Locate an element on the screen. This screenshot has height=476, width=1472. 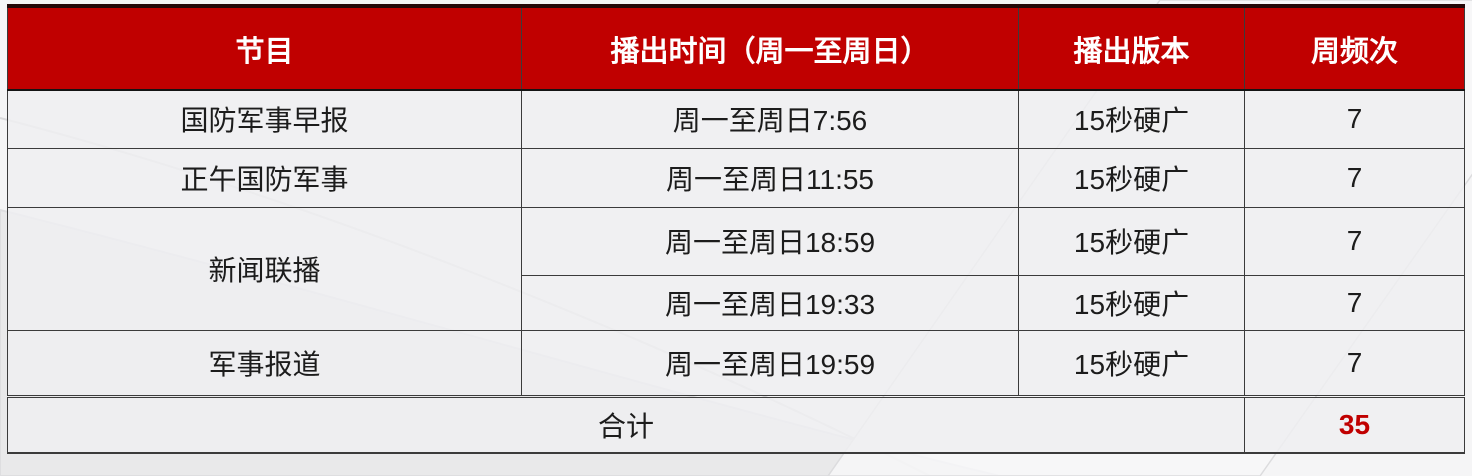
table-row: 军事报道 周一至周日19:59 15秒硬广 7 is located at coordinates (736, 363).